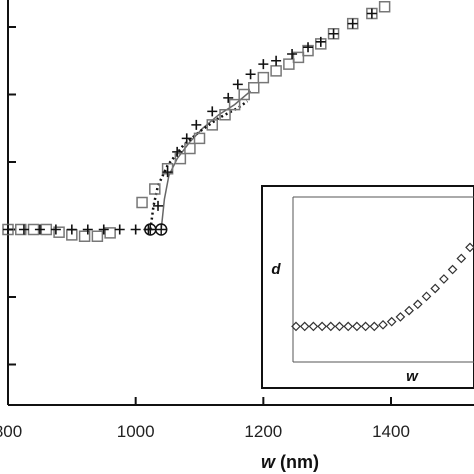 This screenshot has height=474, width=474. I want to click on x-tick-label: 1400, so click(391, 431).